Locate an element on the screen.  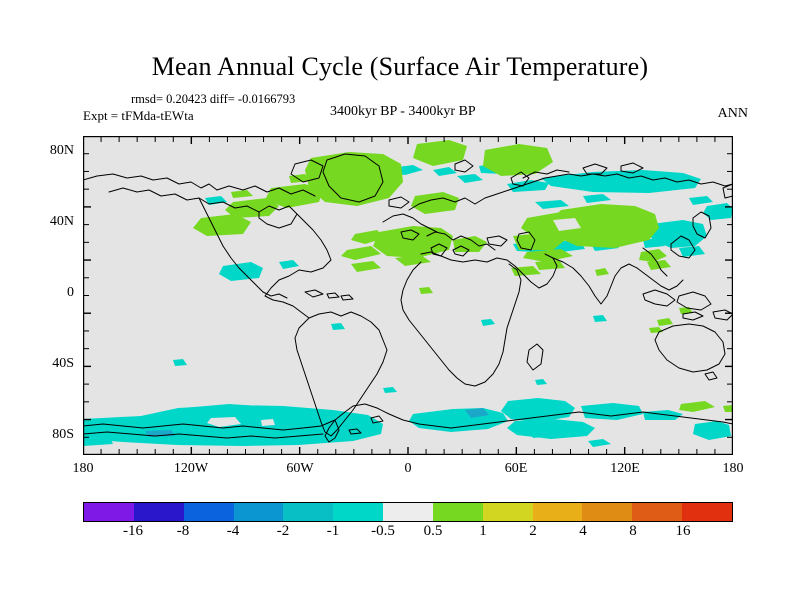
x-tick-label-120w: 120W is located at coordinates (191, 468).